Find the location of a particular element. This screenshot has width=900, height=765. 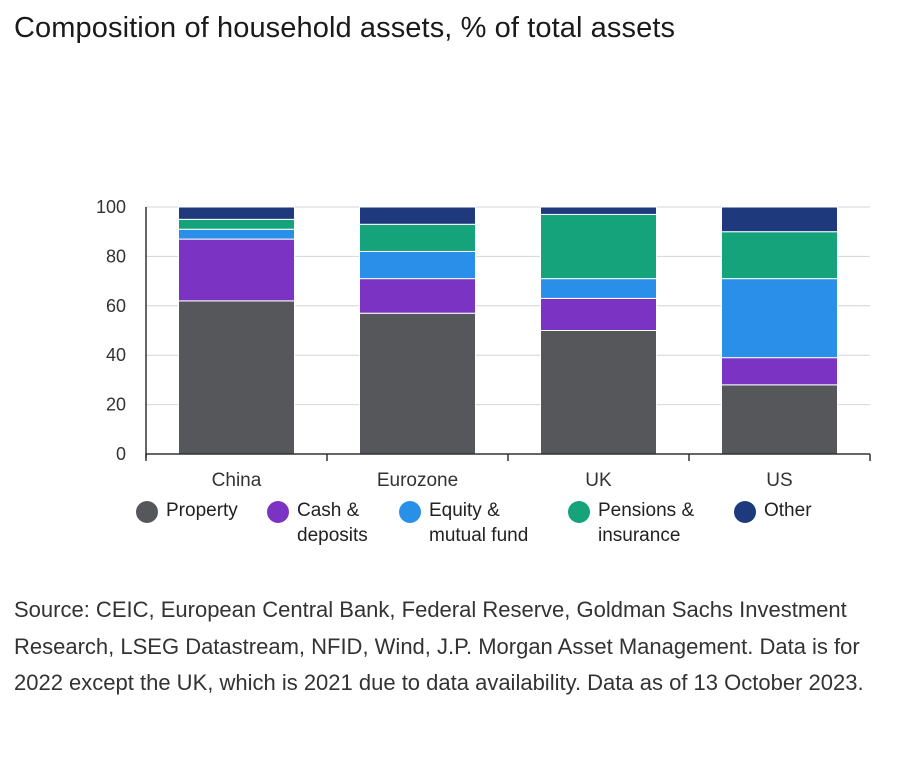

x-tick-label-eurozone: Eurozone is located at coordinates (417, 480).